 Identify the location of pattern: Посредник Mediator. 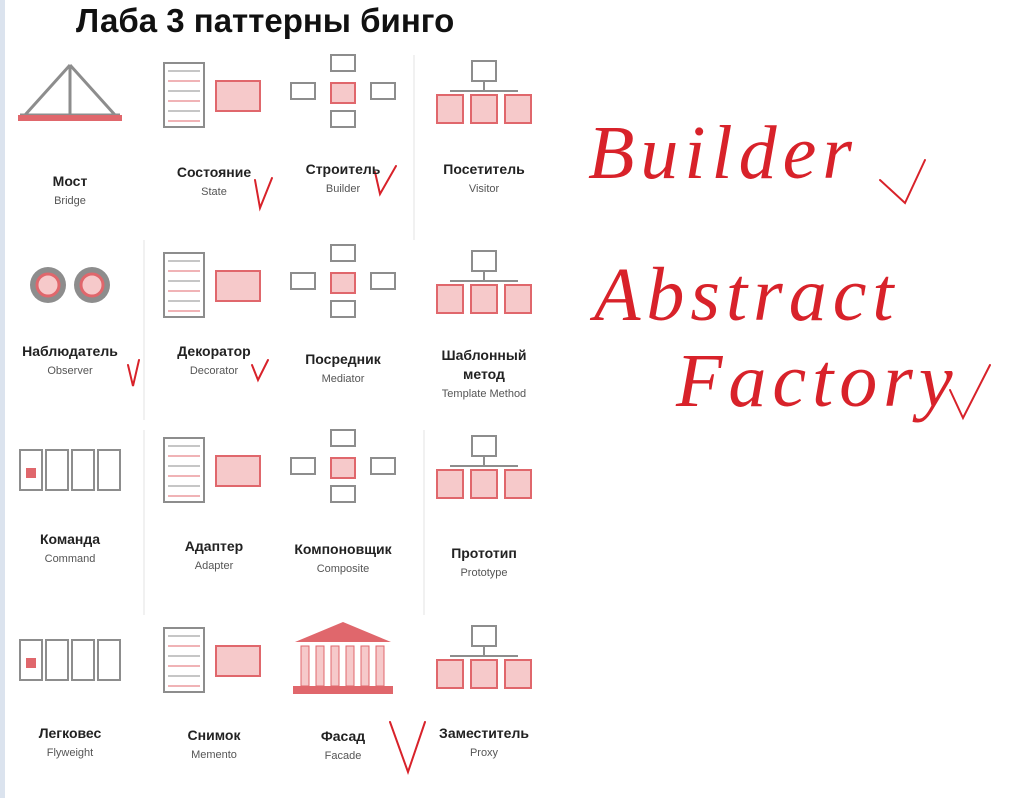
(343, 367).